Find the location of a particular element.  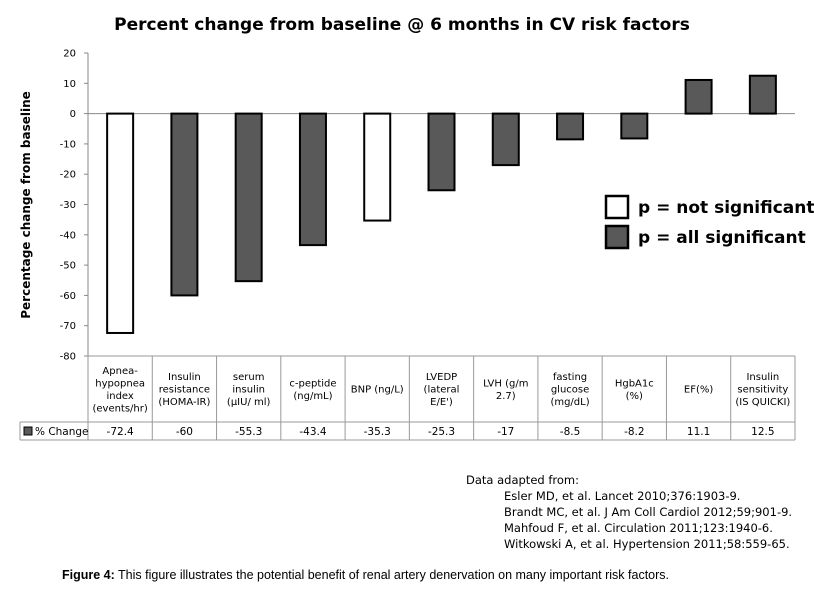

y-tick-label: -50 is located at coordinates (68, 266).